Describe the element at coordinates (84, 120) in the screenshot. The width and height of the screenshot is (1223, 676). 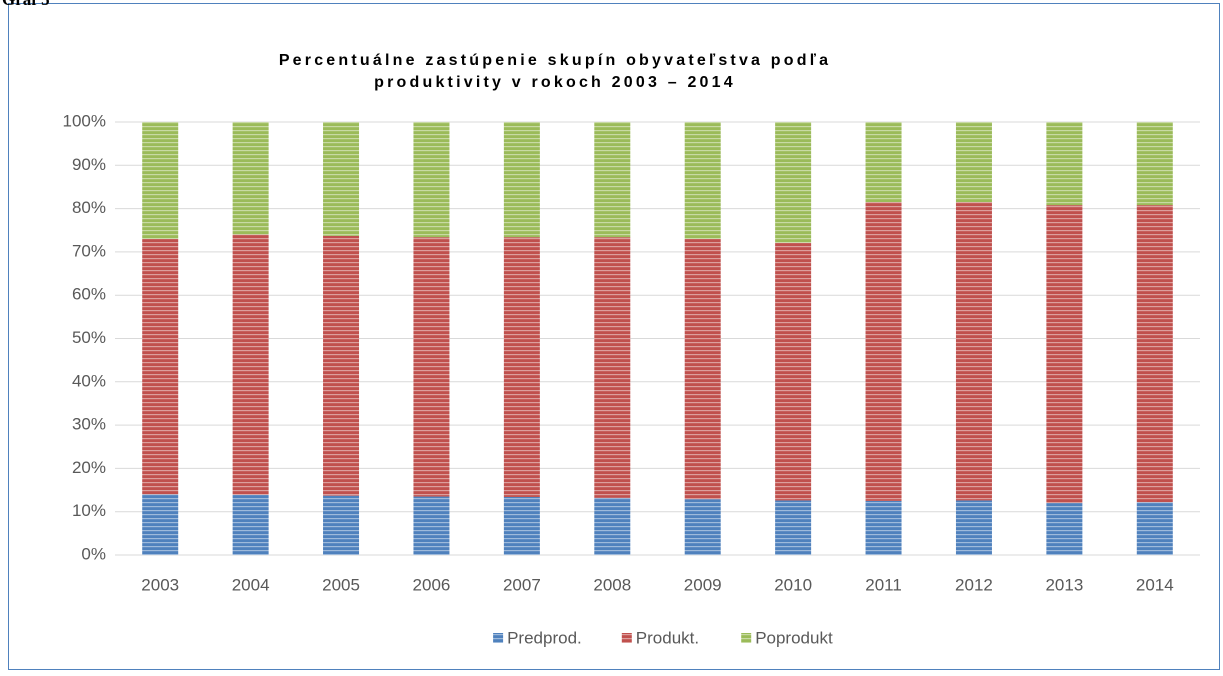
I see `y-tick-label: 100%` at that location.